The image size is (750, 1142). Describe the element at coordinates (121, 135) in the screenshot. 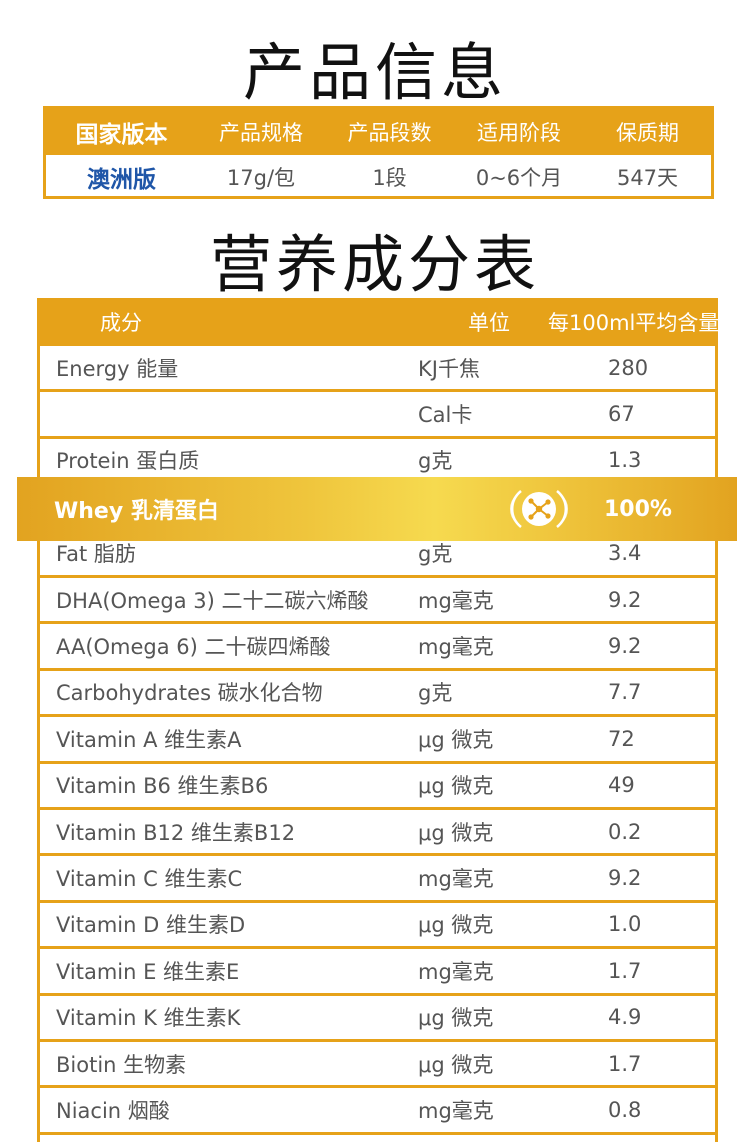

I see `header-country-version: 国家版本` at that location.